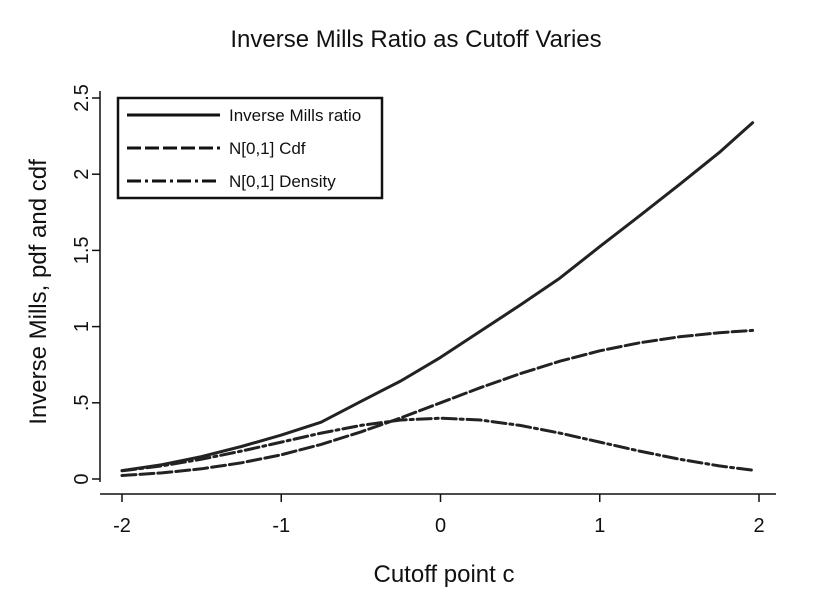 The image size is (820, 596). Describe the element at coordinates (82, 402) in the screenshot. I see `y-tick-label: .5` at that location.